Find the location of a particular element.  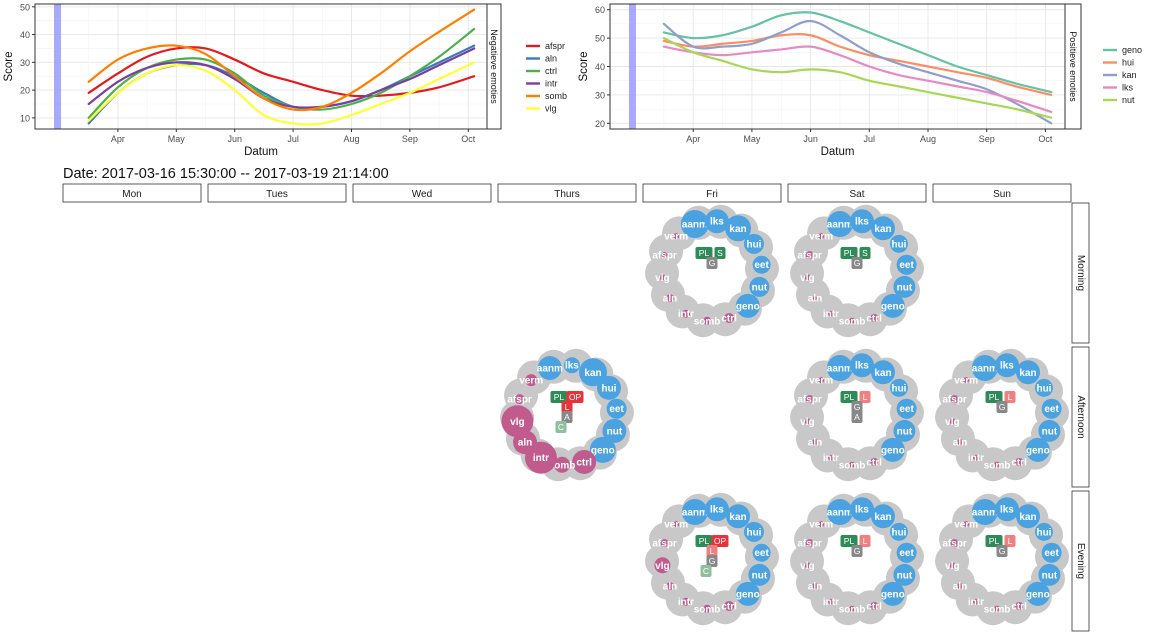

day-header-label: Mon is located at coordinates (131, 194).